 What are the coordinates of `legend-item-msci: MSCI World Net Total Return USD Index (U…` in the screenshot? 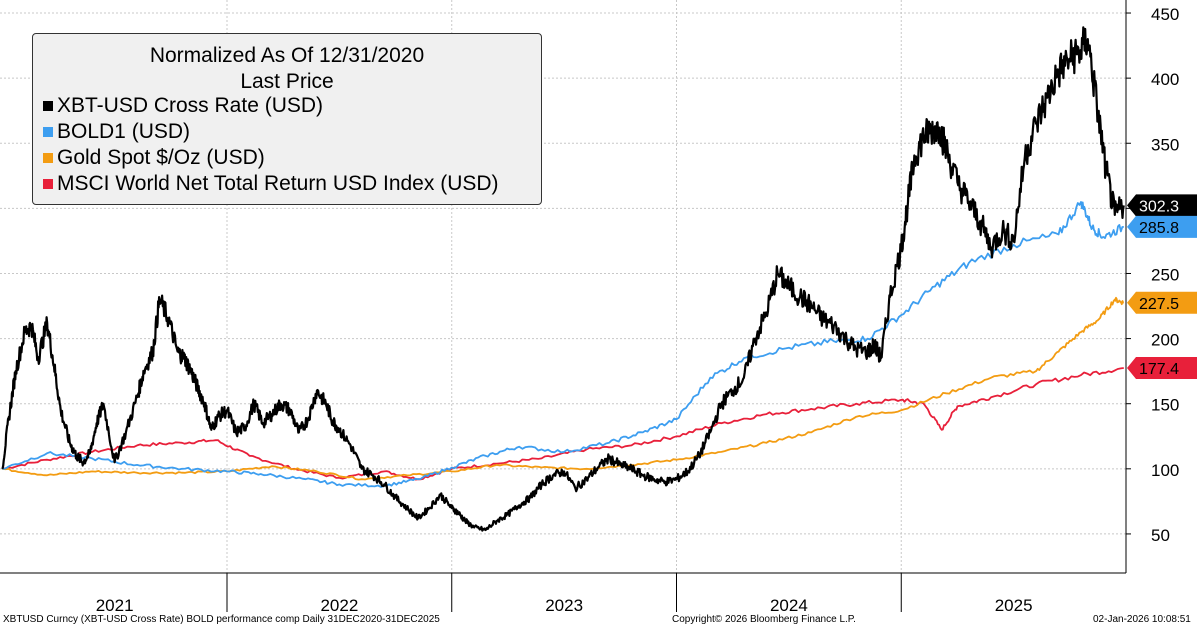 It's located at (271, 184).